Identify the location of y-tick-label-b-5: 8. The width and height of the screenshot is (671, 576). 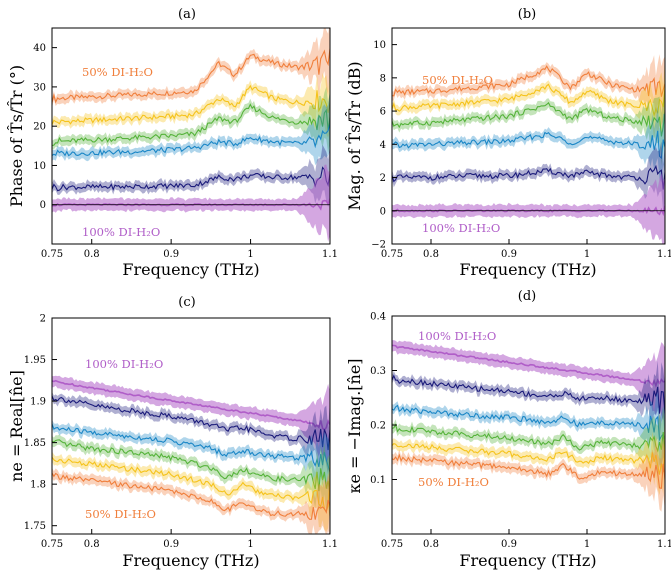
(383, 78).